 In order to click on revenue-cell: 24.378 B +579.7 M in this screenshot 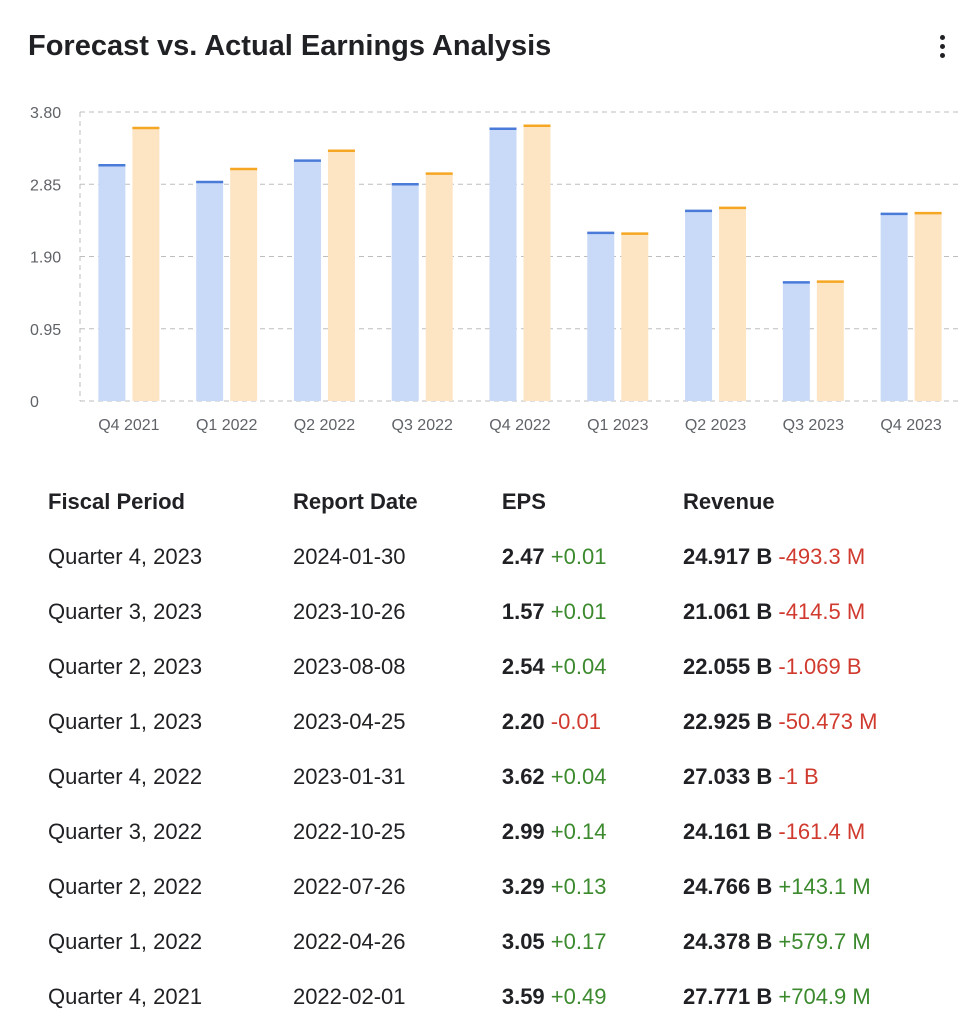, I will do `click(822, 941)`.